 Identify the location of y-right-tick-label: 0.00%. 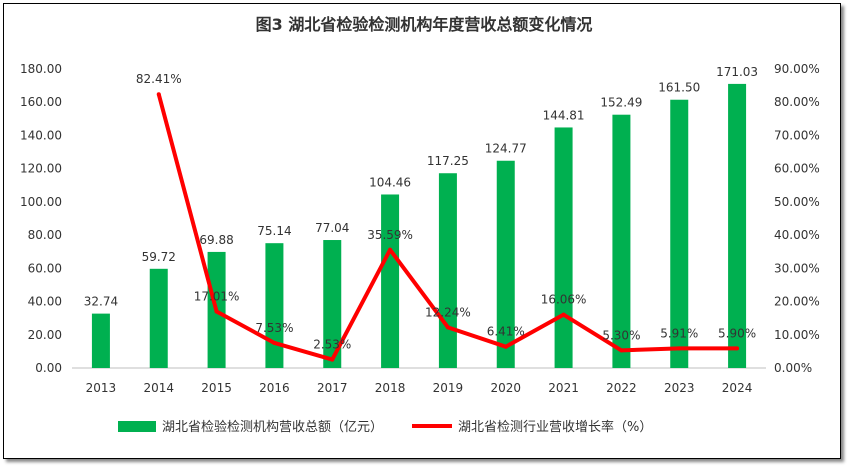
(793, 368).